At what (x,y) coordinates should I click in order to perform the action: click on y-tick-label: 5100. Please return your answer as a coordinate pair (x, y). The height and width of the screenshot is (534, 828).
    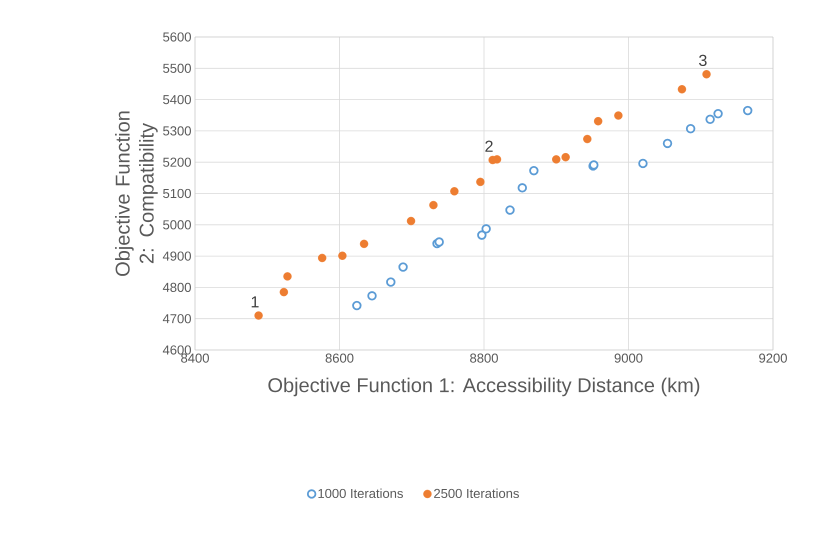
    Looking at the image, I should click on (177, 193).